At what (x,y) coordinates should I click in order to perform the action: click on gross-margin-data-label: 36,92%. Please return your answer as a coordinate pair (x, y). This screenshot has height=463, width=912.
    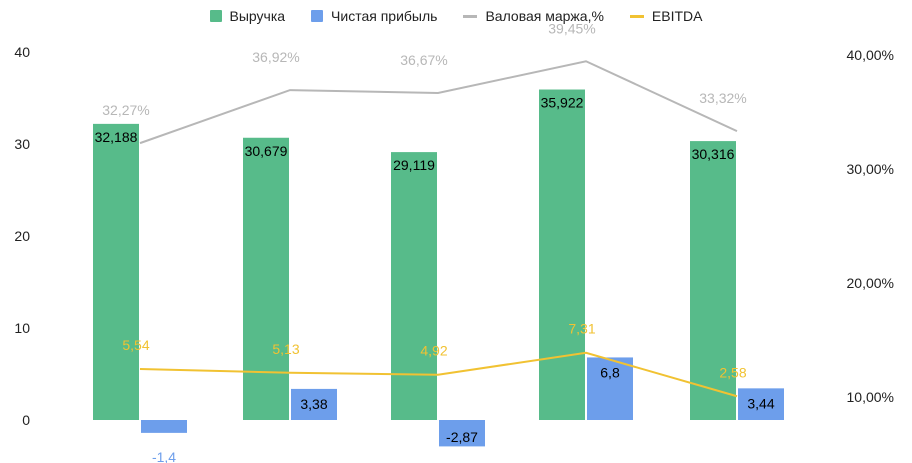
    Looking at the image, I should click on (275, 57).